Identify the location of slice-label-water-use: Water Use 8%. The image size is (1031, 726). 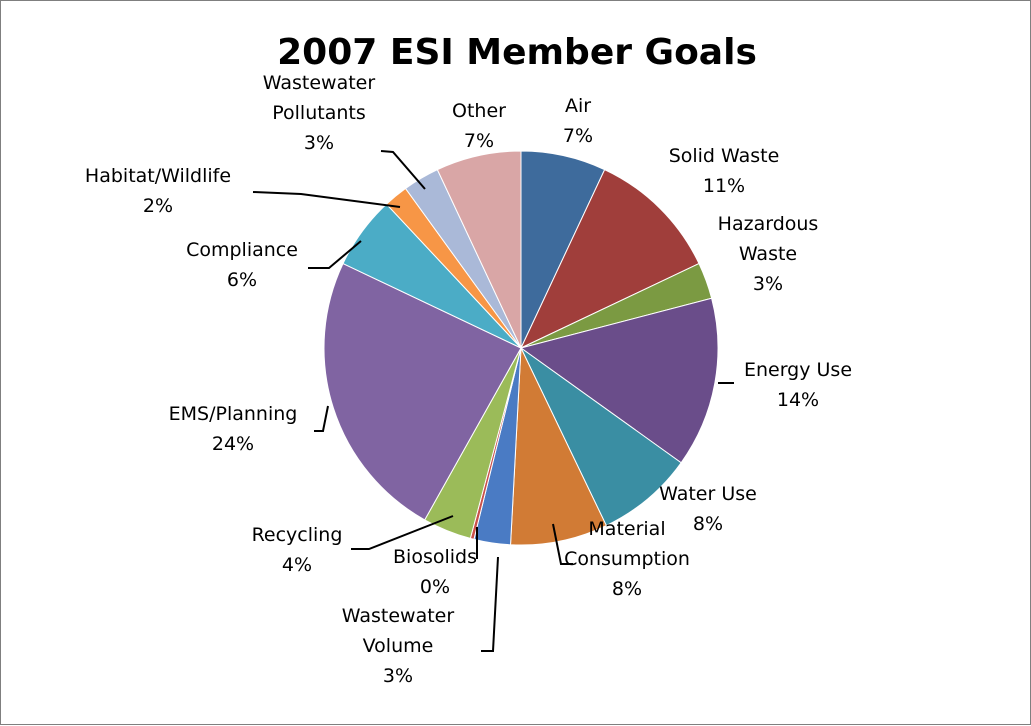
(708, 509).